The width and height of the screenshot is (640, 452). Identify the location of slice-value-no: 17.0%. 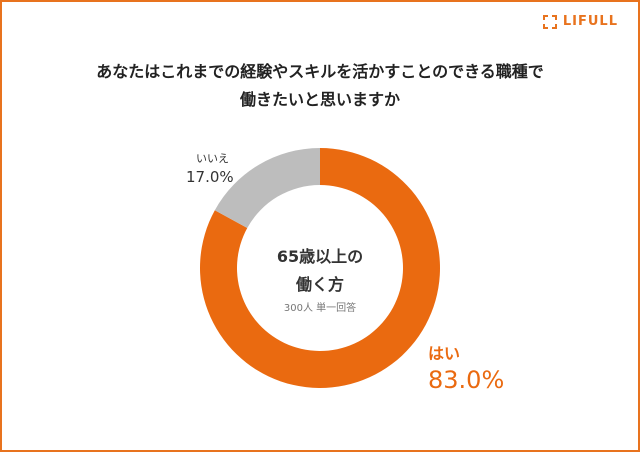
(210, 177).